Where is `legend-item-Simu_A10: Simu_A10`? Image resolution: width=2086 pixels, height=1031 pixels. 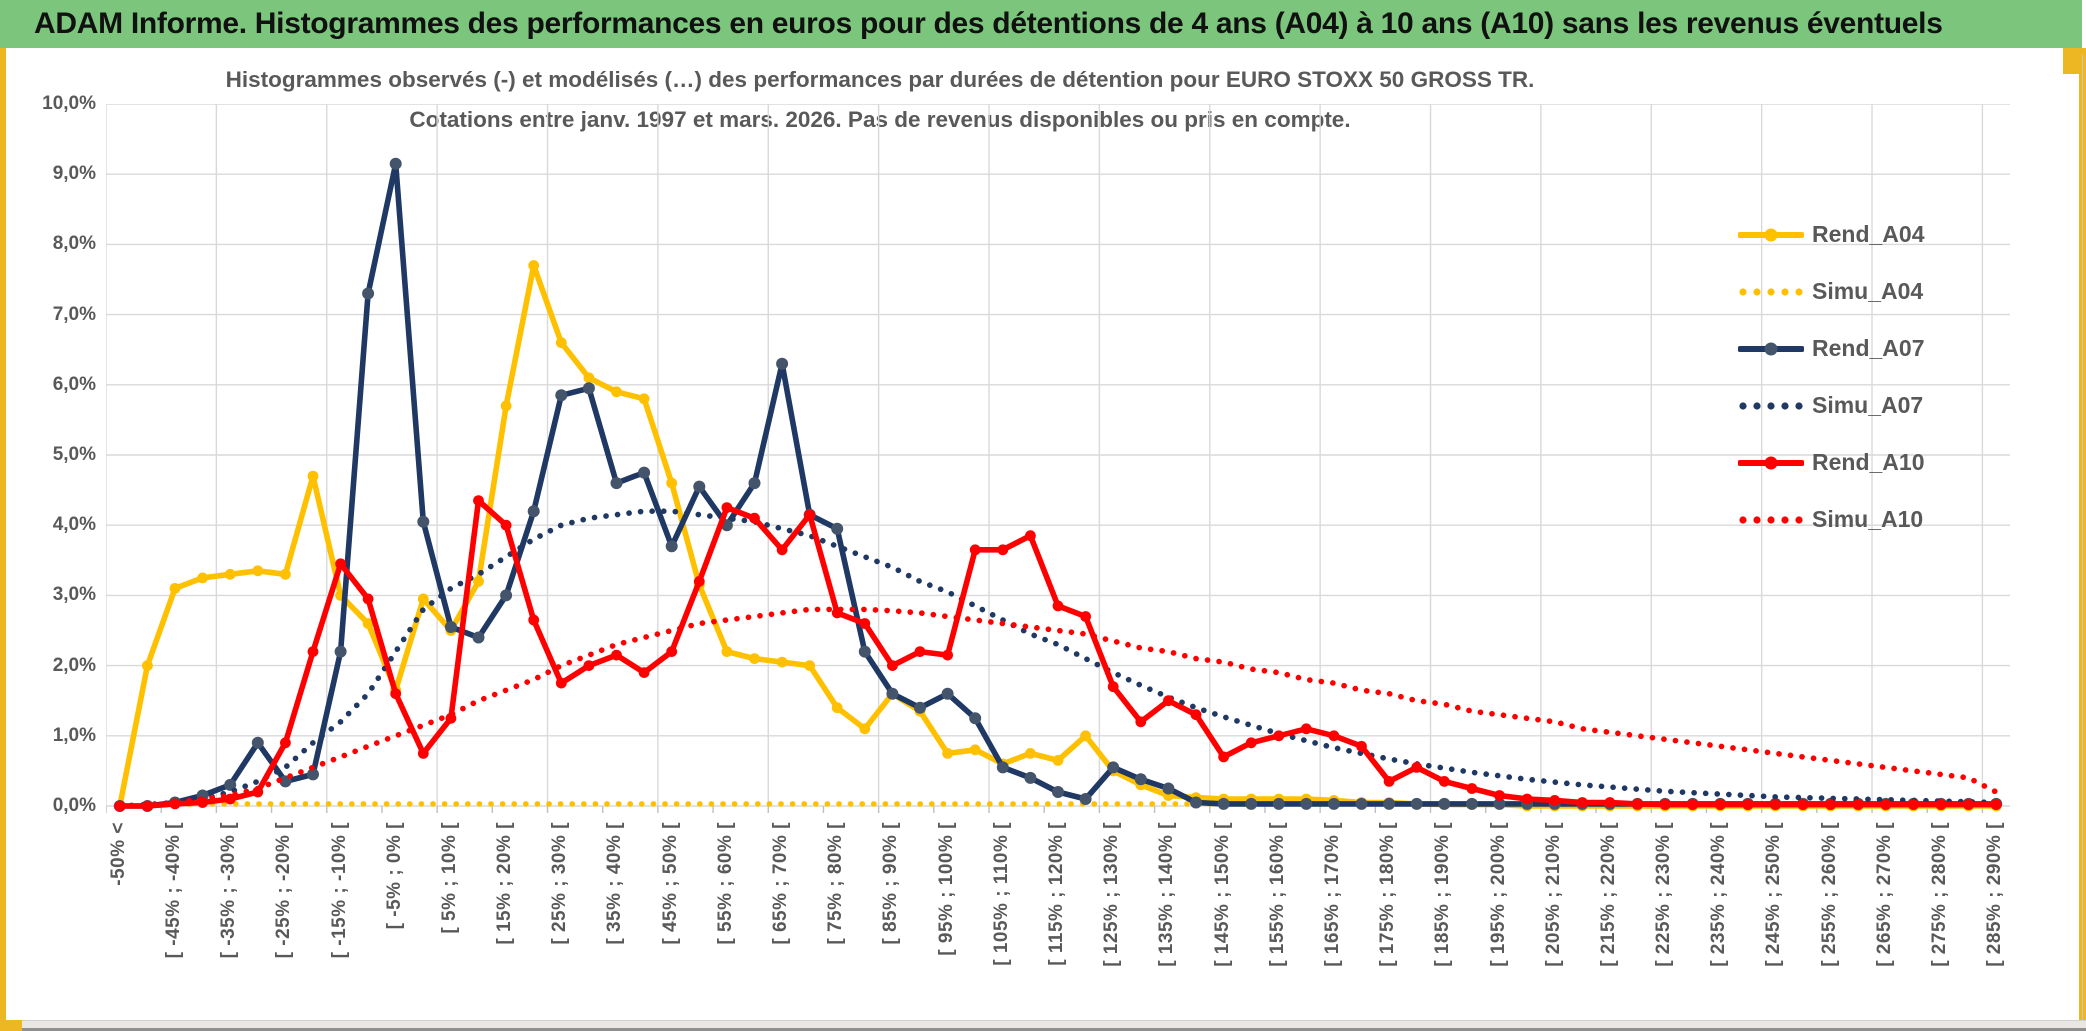
legend-item-Simu_A10: Simu_A10 is located at coordinates (1831, 519).